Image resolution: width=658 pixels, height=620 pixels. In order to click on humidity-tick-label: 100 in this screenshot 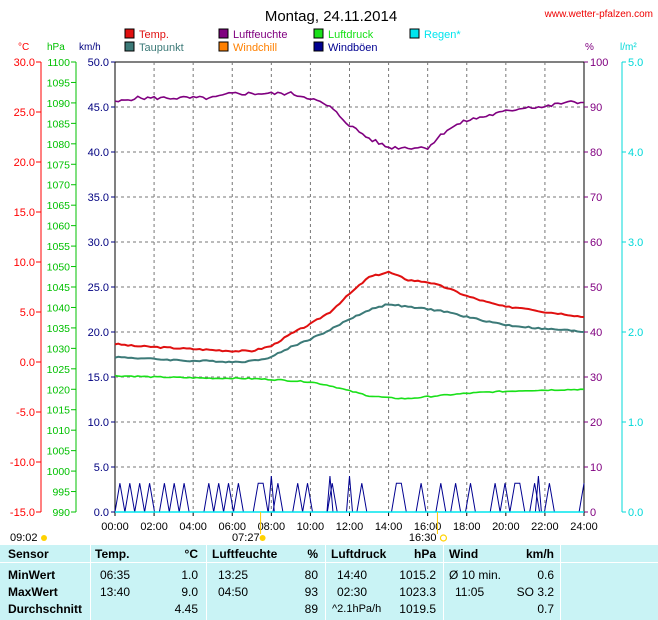, I will do `click(599, 63)`.